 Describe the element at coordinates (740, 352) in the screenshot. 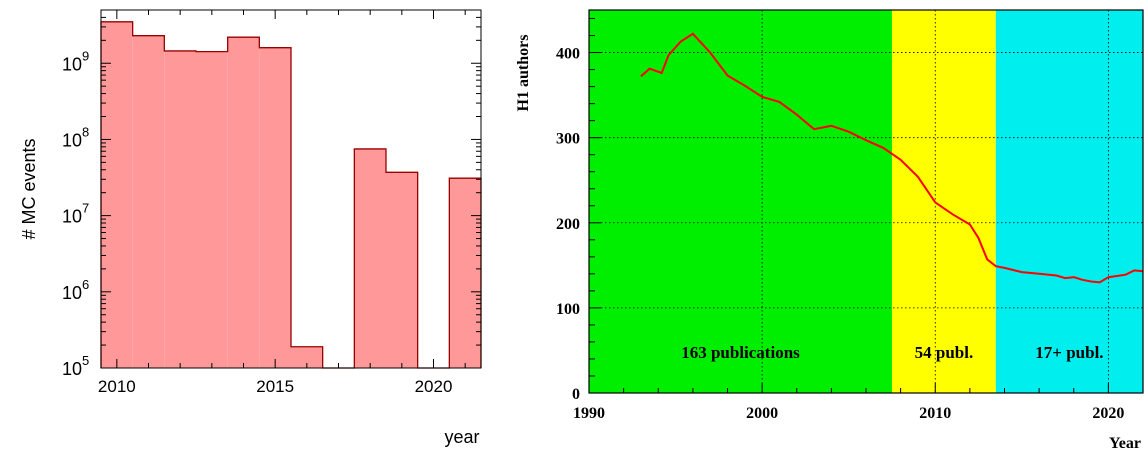

I see `band-label: 163 publications` at that location.